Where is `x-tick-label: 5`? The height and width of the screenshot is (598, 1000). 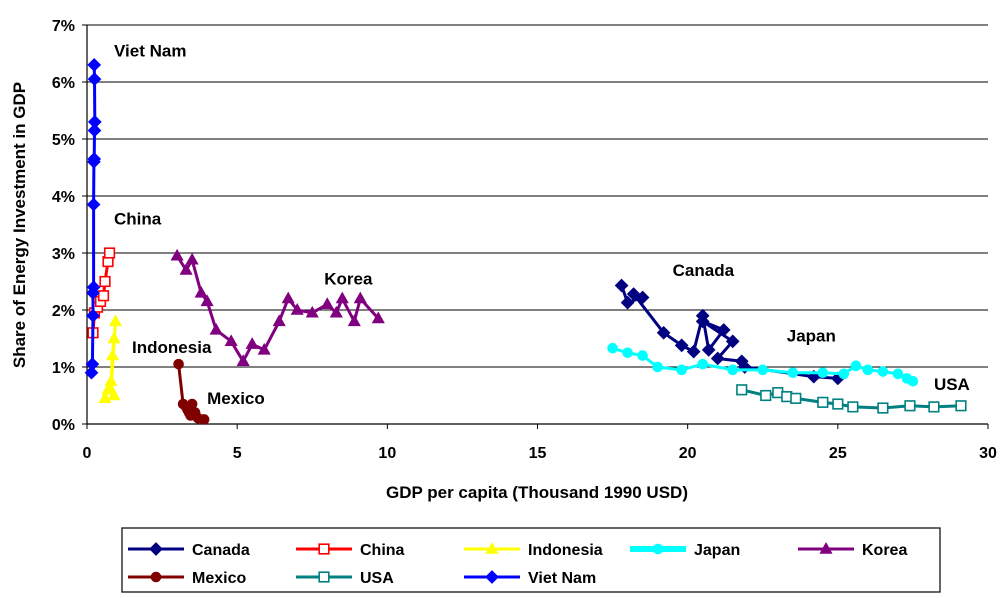
x-tick-label: 5 is located at coordinates (237, 453).